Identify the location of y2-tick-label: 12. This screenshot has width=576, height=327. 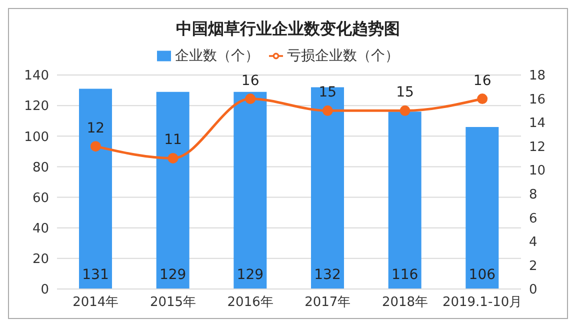
(537, 147).